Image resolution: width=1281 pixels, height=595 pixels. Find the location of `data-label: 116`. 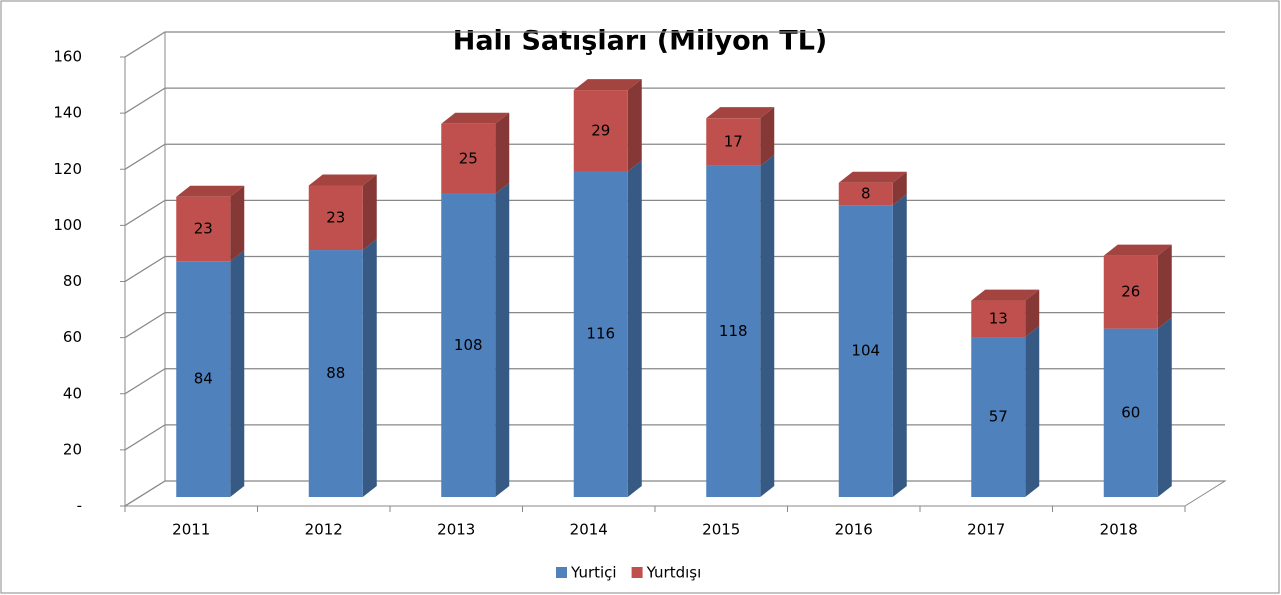

data-label: 116 is located at coordinates (600, 334).